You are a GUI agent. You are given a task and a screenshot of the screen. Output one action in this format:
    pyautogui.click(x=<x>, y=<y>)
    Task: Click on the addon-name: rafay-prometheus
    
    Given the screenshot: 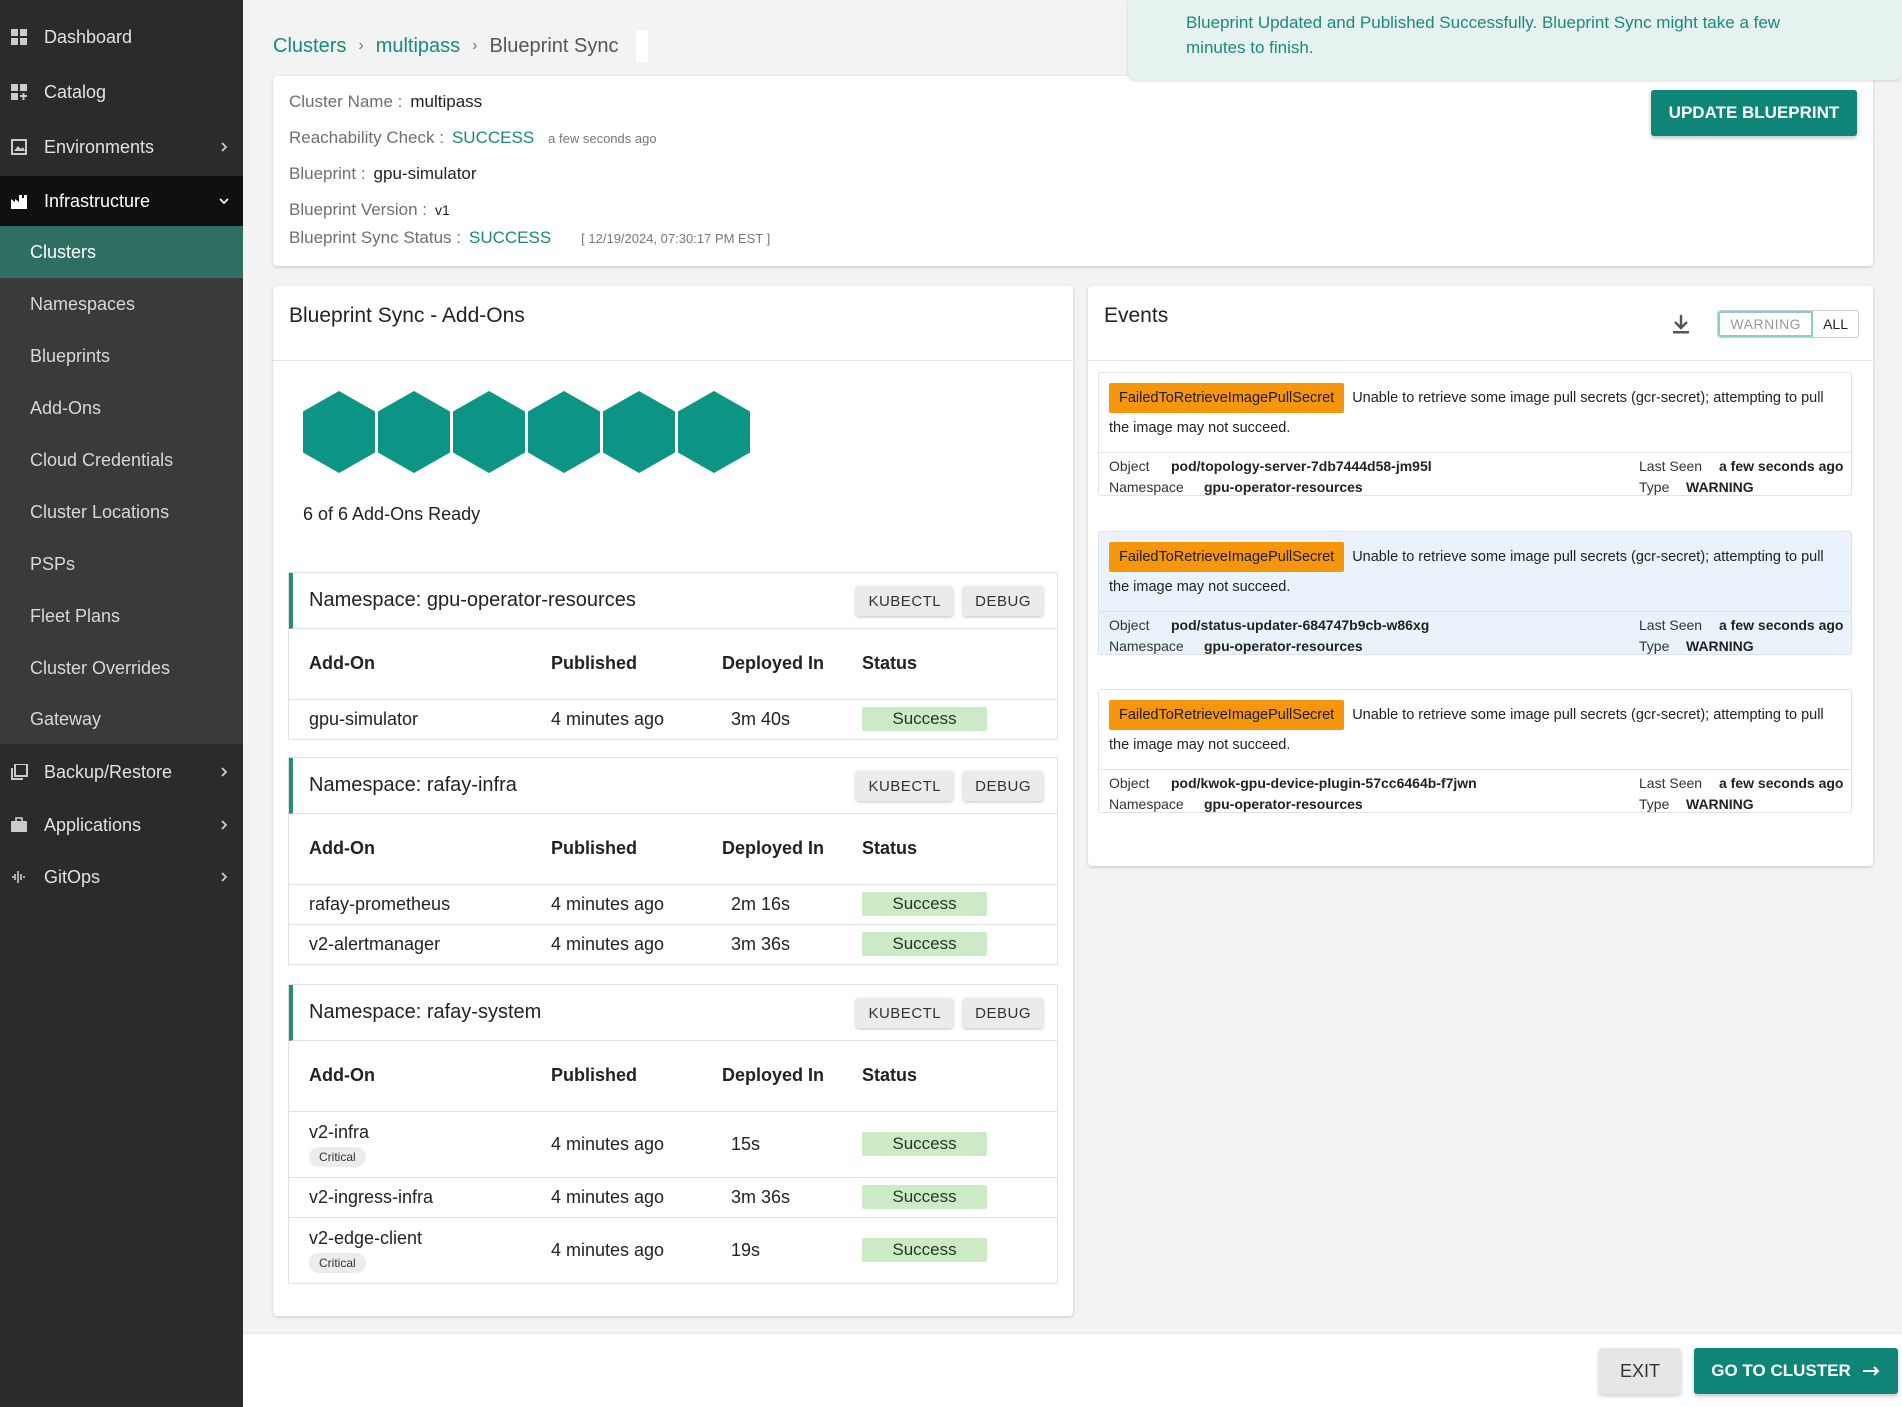 What is the action you would take?
    pyautogui.click(x=420, y=904)
    